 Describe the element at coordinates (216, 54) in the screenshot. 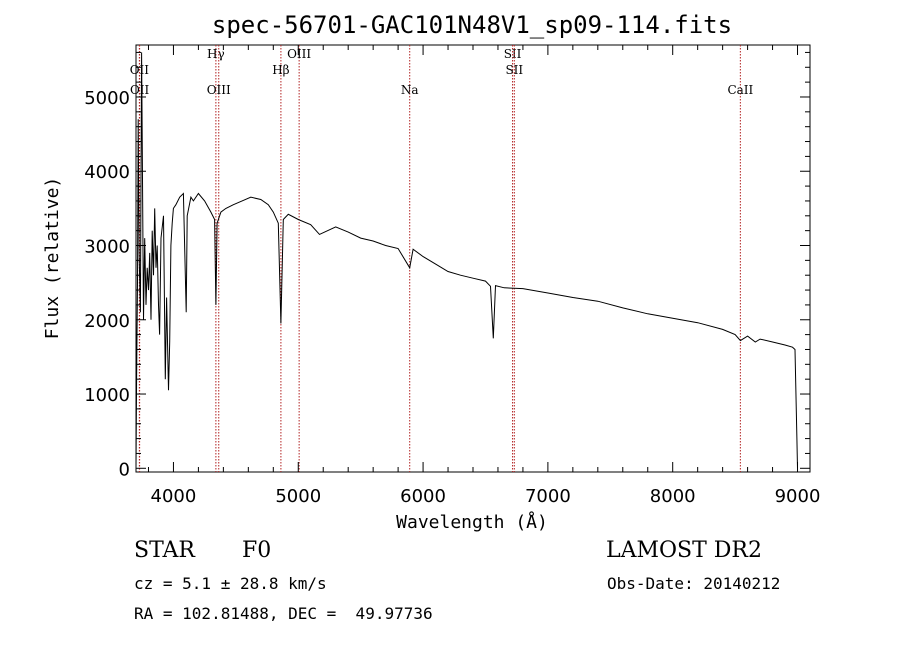

I see `spectral-line-label: Hγ` at that location.